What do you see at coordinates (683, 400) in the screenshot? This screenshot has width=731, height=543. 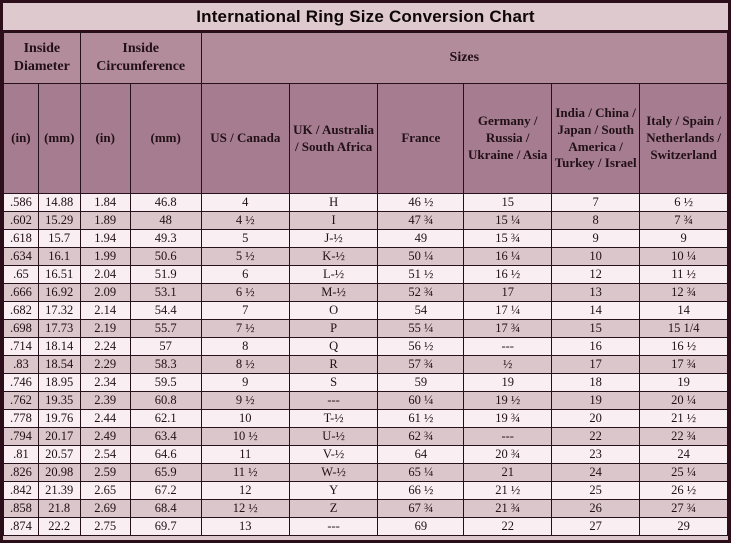 I see `cell-r11-c9: 20 ¼` at bounding box center [683, 400].